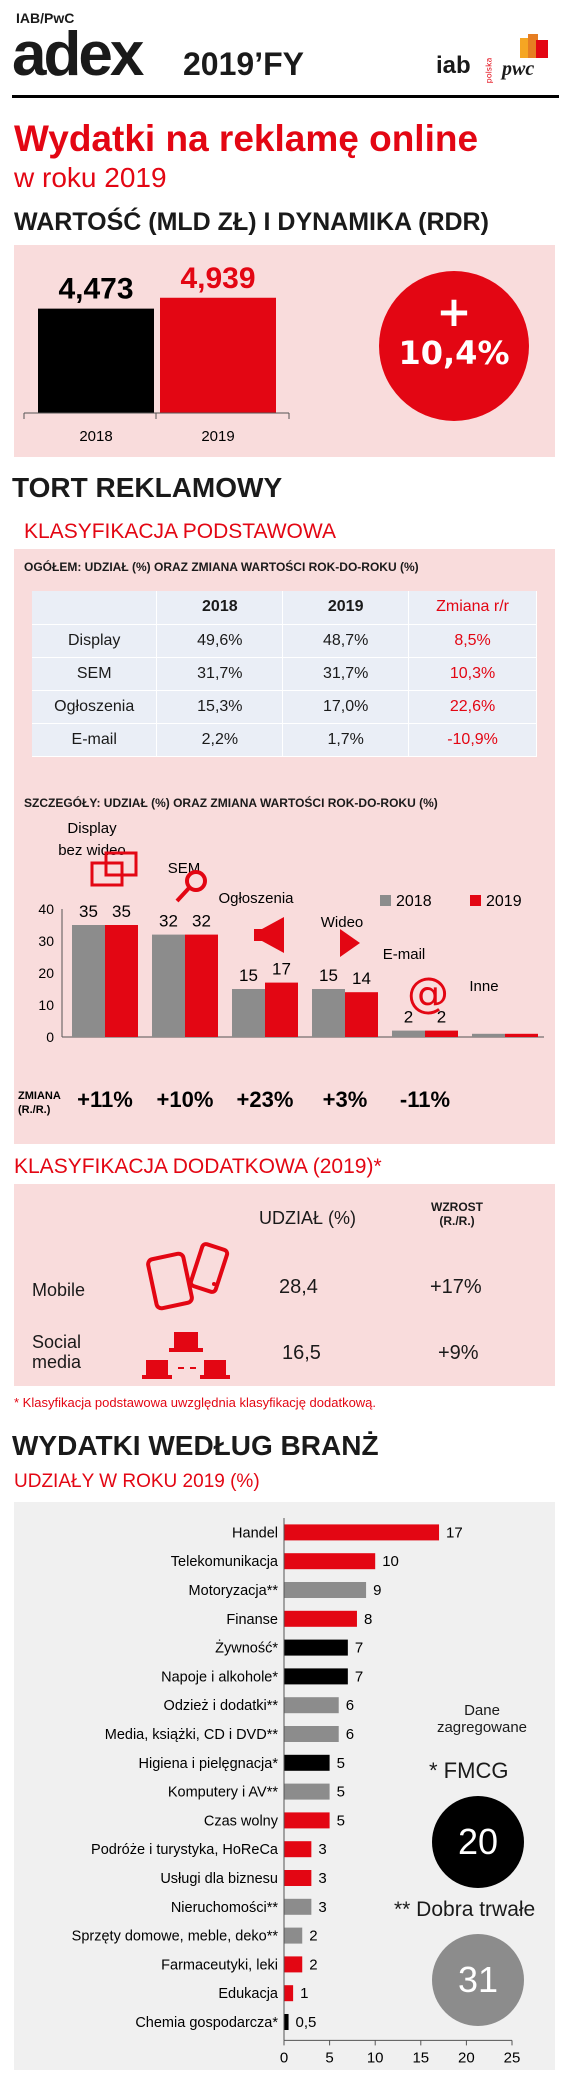 The height and width of the screenshot is (2099, 571). I want to click on industry-x-tick: 25, so click(512, 2057).